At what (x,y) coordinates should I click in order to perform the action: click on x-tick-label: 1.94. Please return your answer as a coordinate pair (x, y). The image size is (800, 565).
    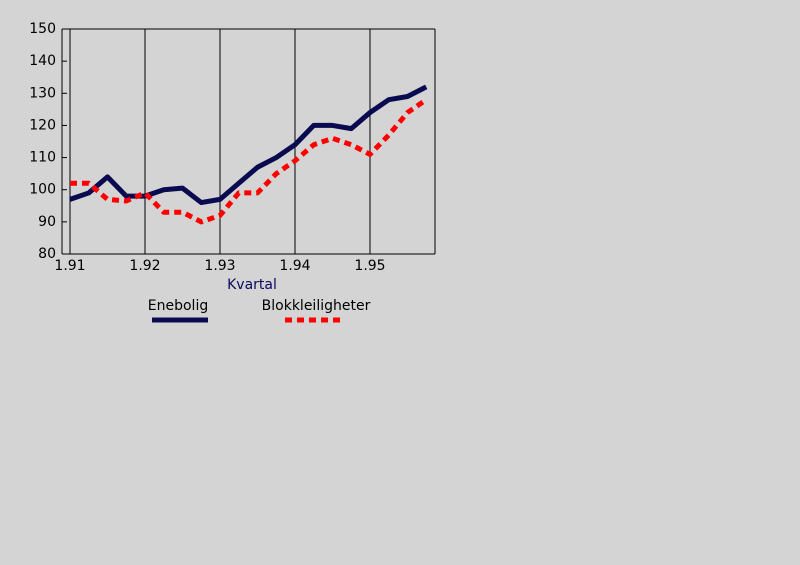
    Looking at the image, I should click on (294, 266).